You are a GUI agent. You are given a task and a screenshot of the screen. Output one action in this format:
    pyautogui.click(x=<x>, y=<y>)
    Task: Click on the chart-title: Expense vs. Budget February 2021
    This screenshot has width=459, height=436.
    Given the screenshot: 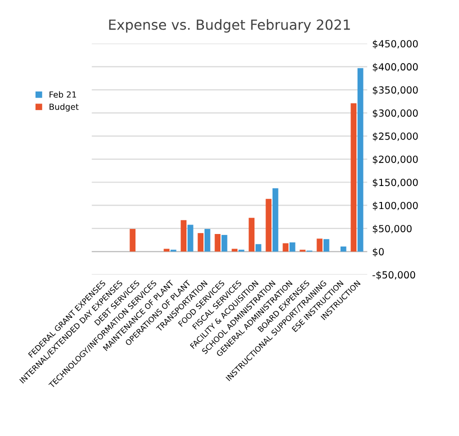 What is the action you would take?
    pyautogui.click(x=229, y=26)
    